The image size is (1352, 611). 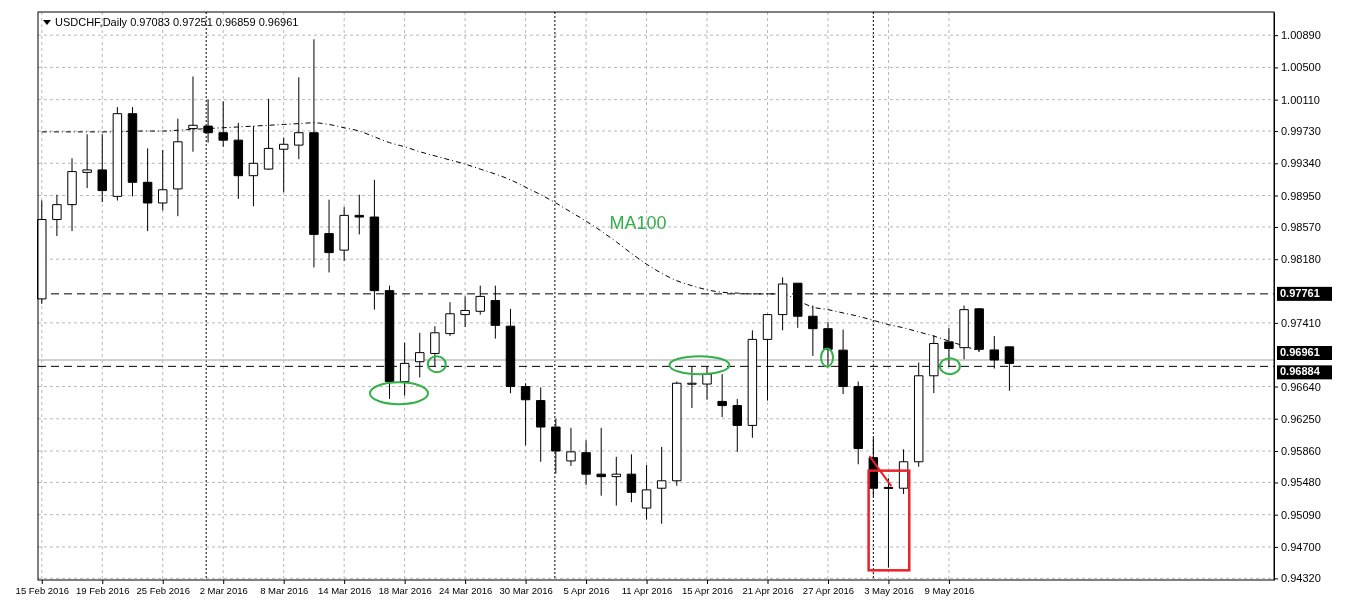 I want to click on chart-title: USDCHF,Daily 0.97083 0.97251 0.96859 0.96961, so click(x=177, y=22).